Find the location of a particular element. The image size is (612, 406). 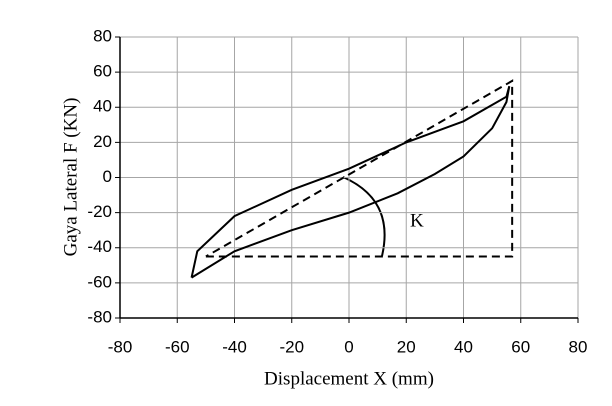

x-axis-title: Displacement X (mm) is located at coordinates (349, 378).